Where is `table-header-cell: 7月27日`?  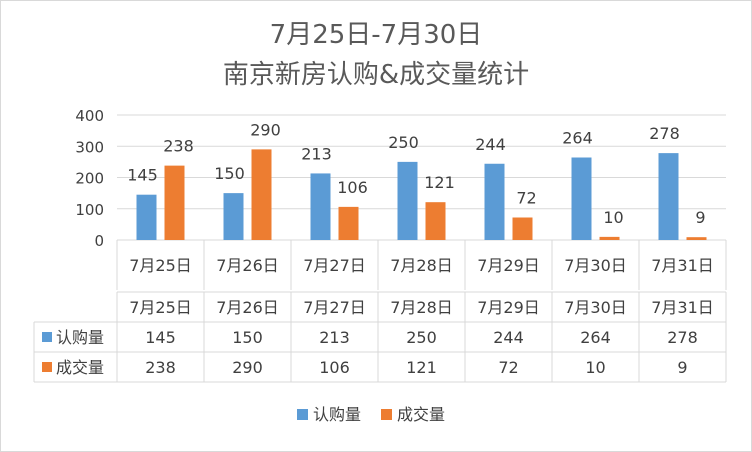
table-header-cell: 7月27日 is located at coordinates (334, 307).